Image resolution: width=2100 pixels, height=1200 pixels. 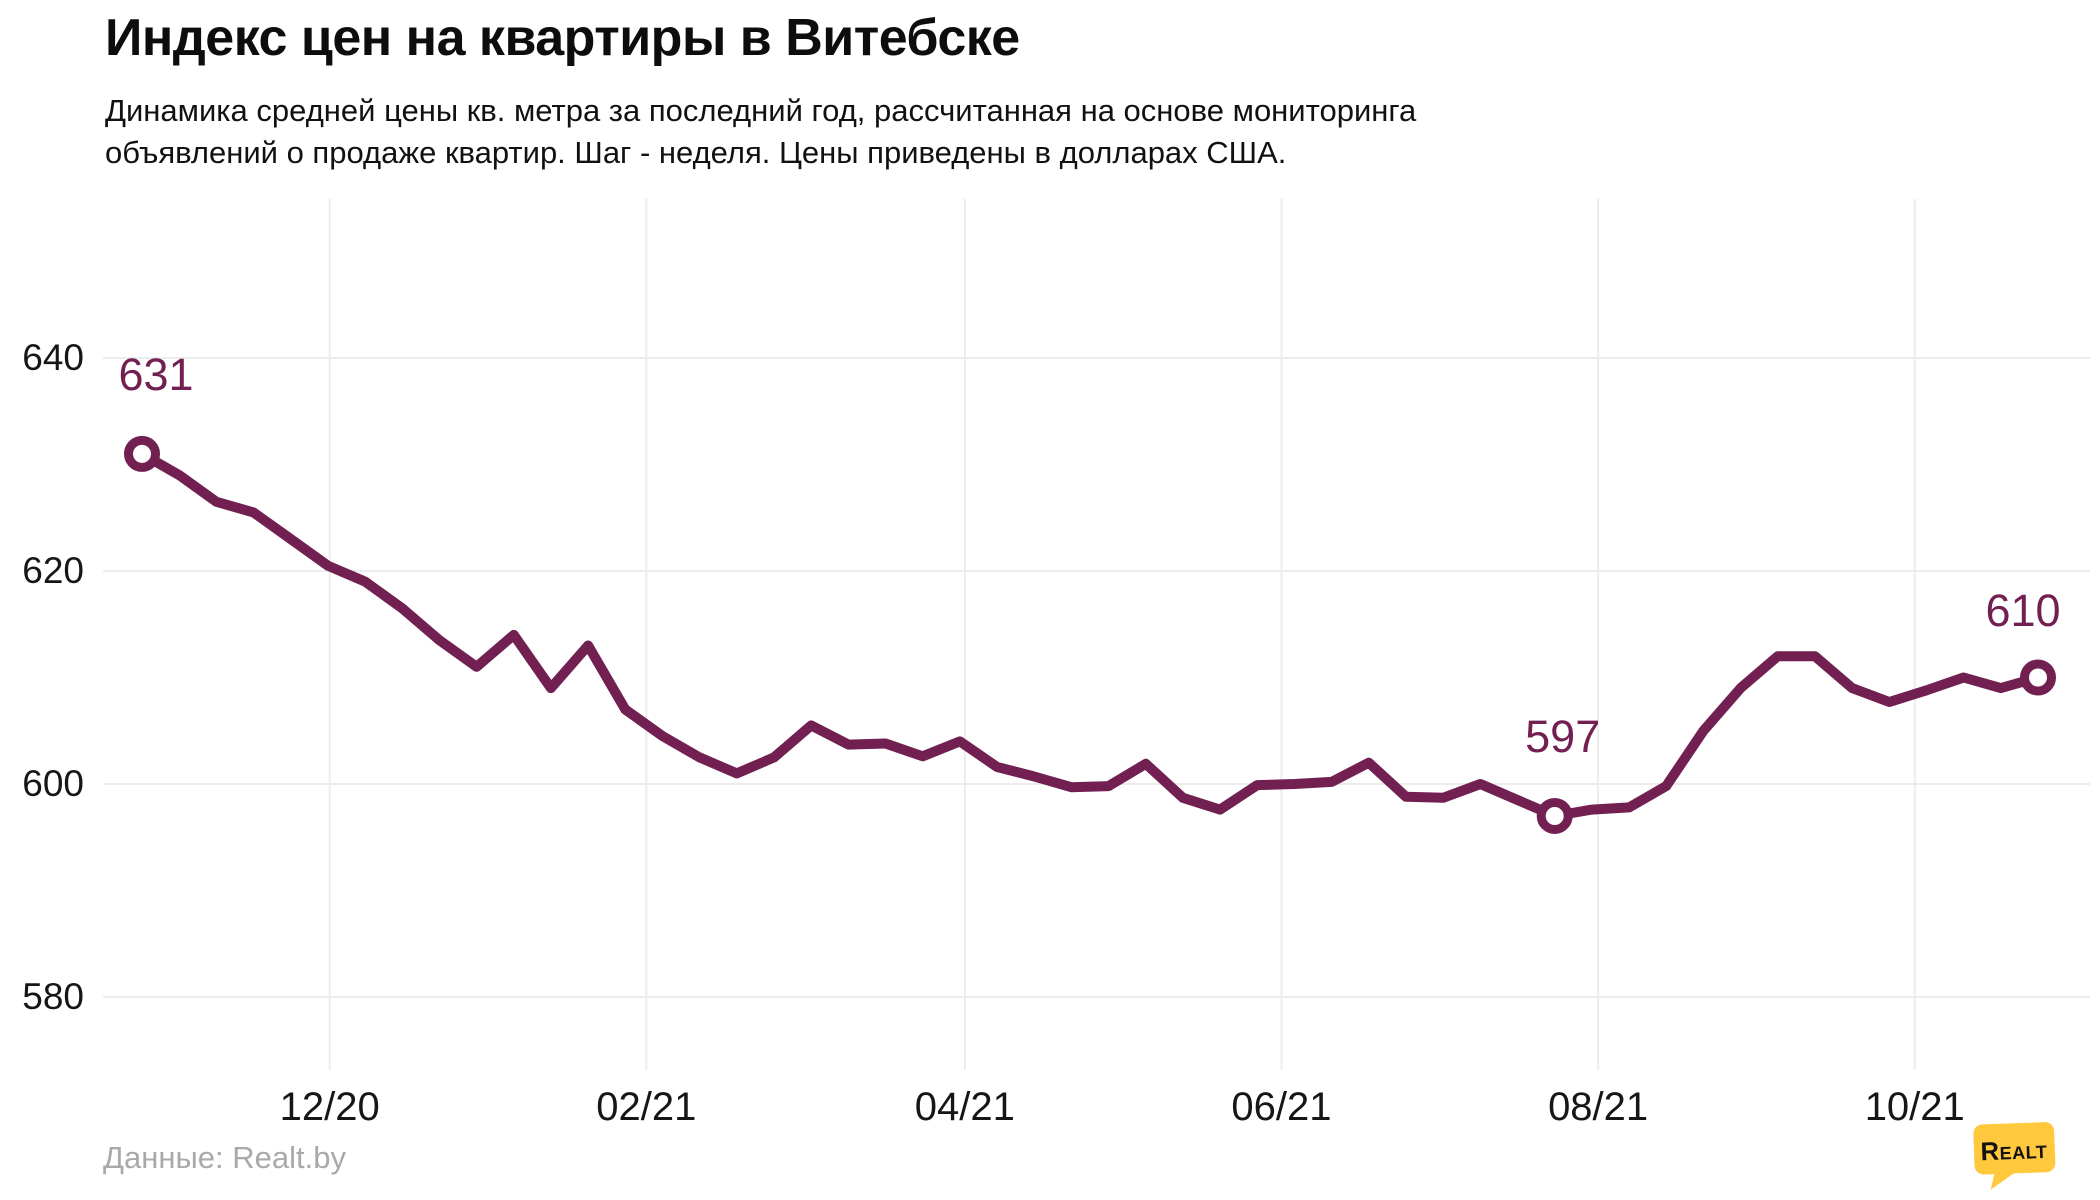 What do you see at coordinates (964, 1107) in the screenshot?
I see `x-tick-label: 04/21` at bounding box center [964, 1107].